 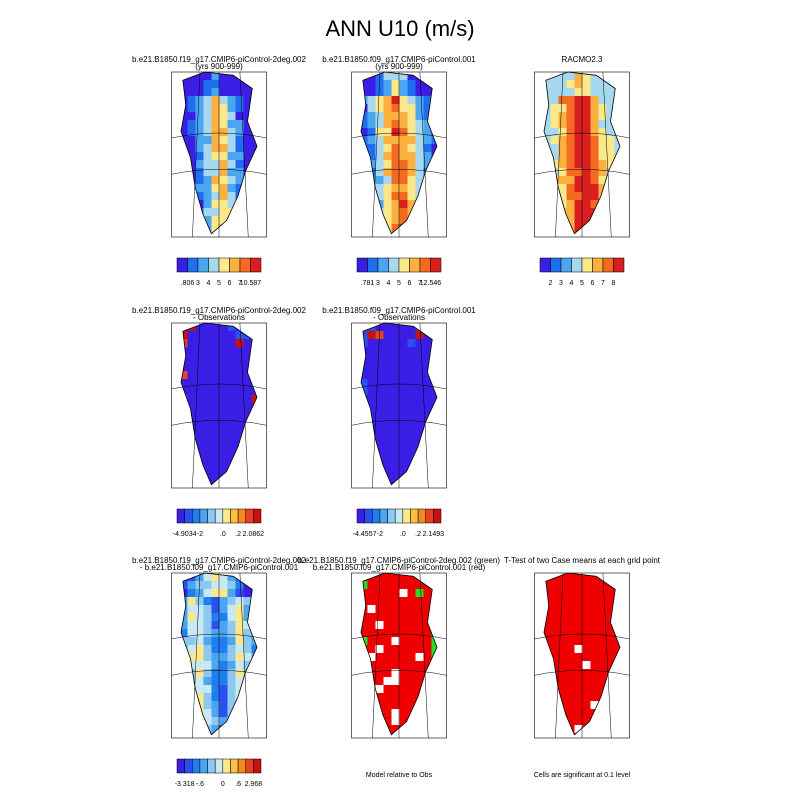 I want to click on colorbar-label: -3.318, so click(x=185, y=784).